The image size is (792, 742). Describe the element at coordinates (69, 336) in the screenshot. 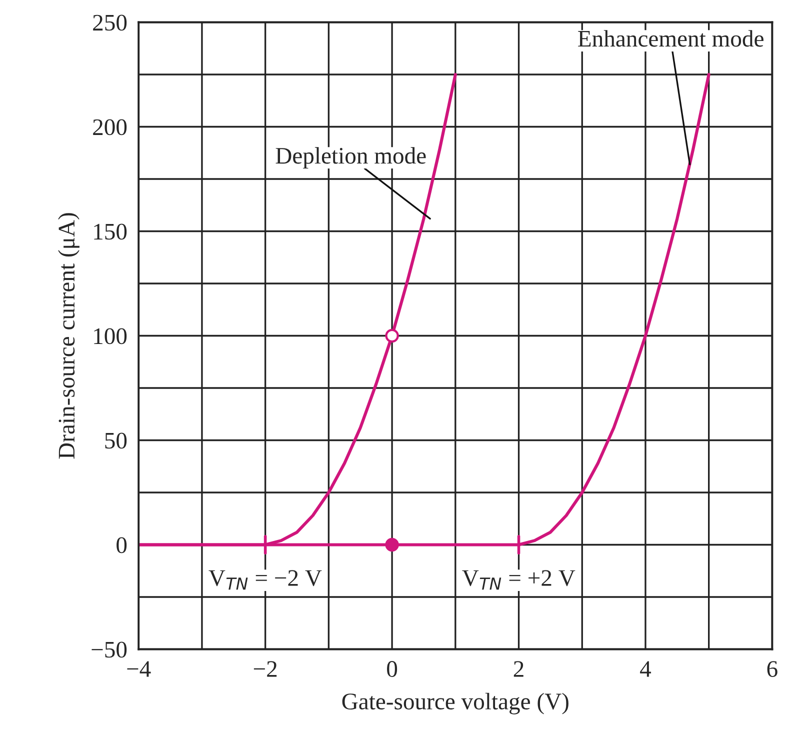

I see `y-axis-title: Drain-source current (μA)` at that location.